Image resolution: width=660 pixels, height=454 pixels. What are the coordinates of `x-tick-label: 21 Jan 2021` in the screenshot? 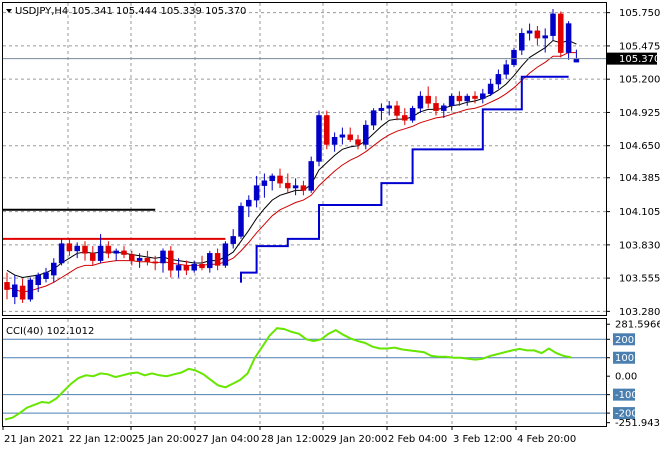 It's located at (34, 439).